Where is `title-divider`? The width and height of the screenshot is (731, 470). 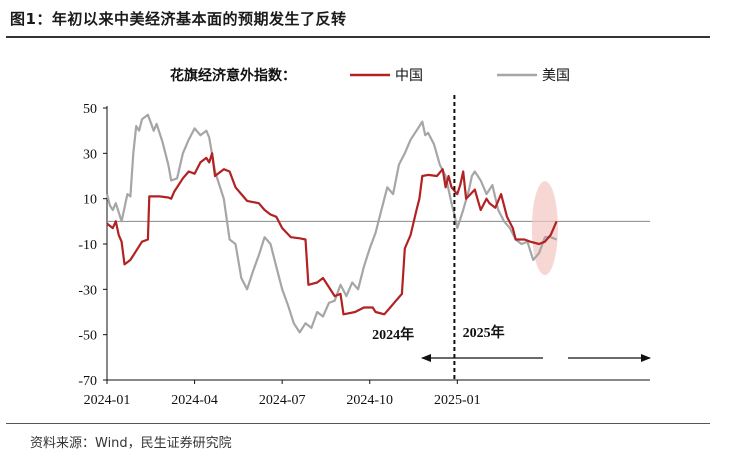
title-divider is located at coordinates (358, 37).